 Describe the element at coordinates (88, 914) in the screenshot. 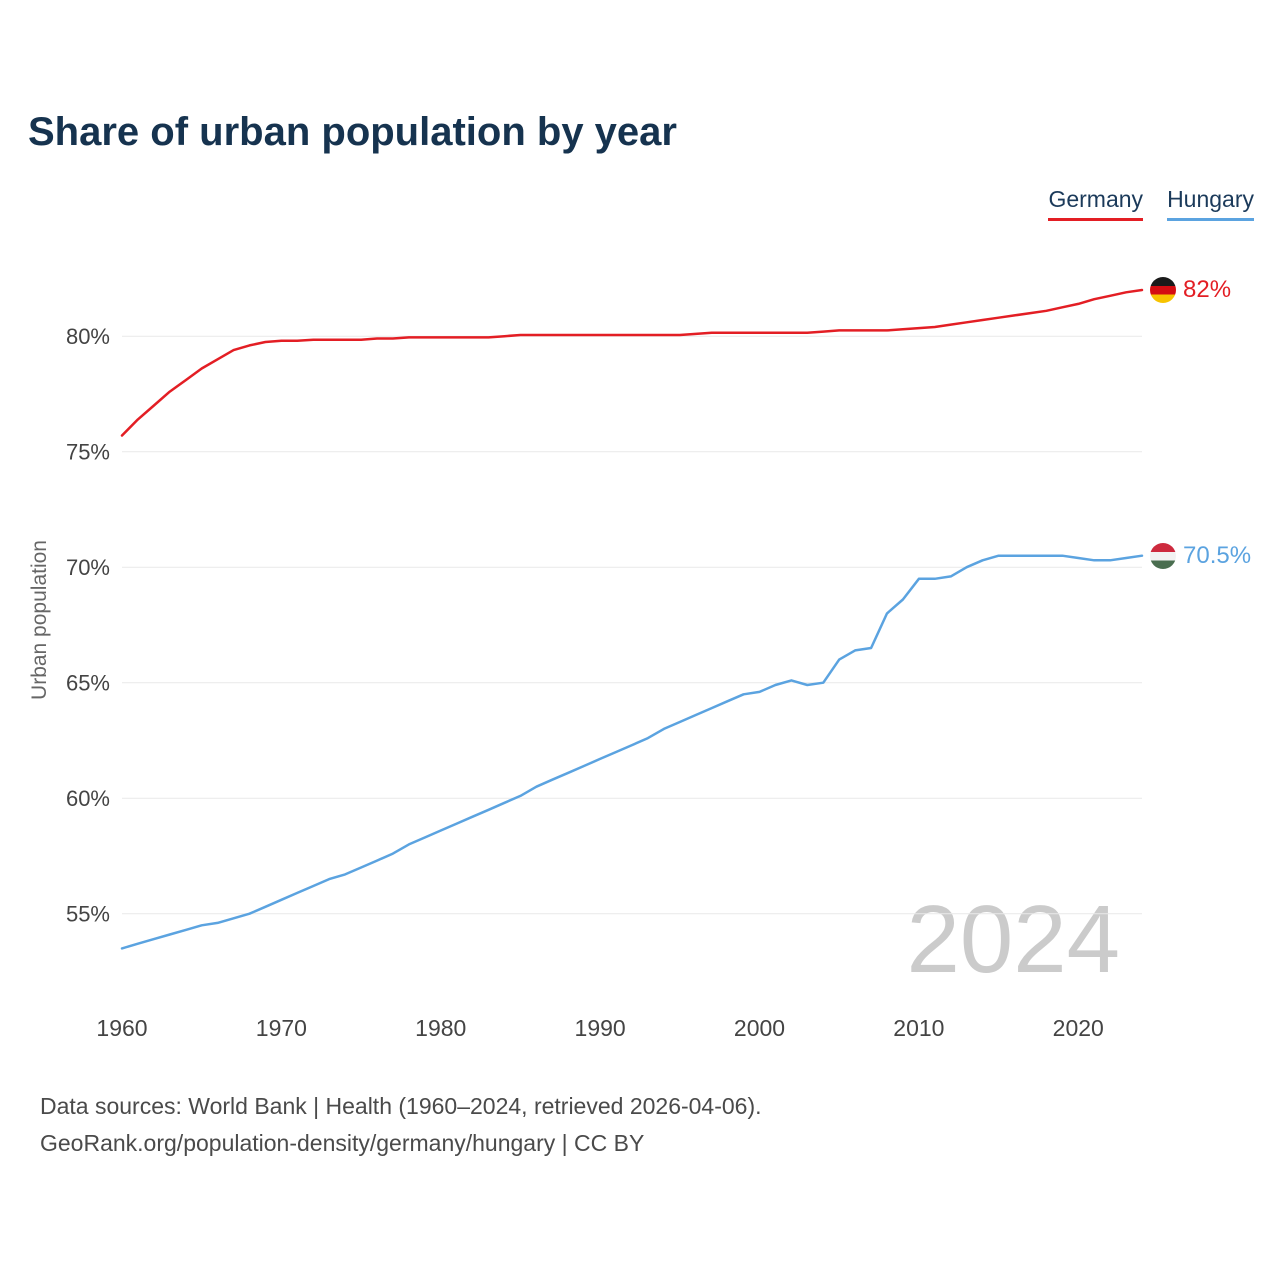

I see `y-tick-label: 55%` at that location.